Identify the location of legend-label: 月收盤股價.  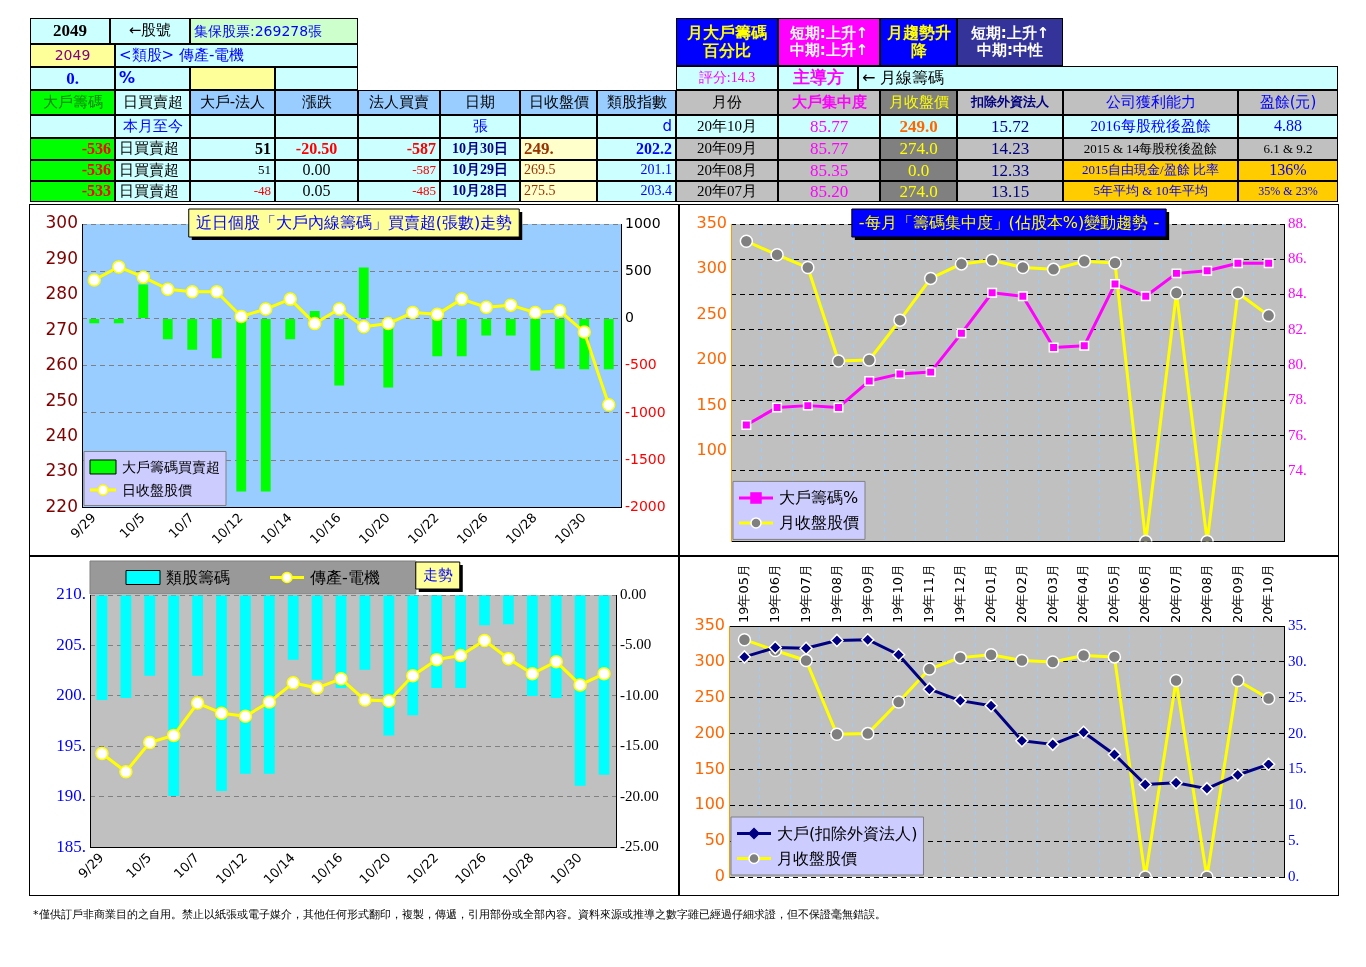
(817, 858).